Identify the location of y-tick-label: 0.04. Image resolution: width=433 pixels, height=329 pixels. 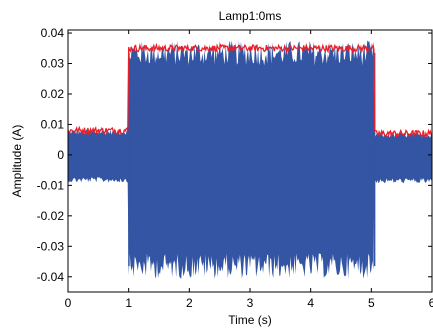
(53, 33).